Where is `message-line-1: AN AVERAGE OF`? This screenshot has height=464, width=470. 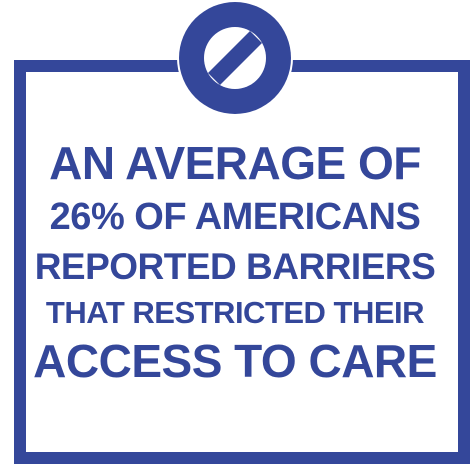 message-line-1: AN AVERAGE OF is located at coordinates (235, 163).